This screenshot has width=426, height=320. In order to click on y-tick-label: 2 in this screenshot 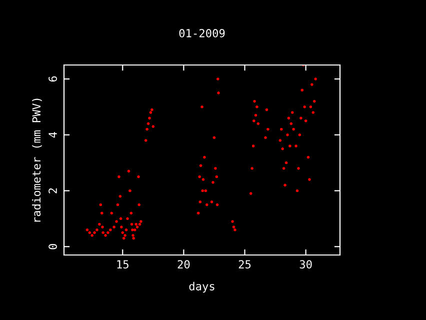, I will do `click(52, 191)`.